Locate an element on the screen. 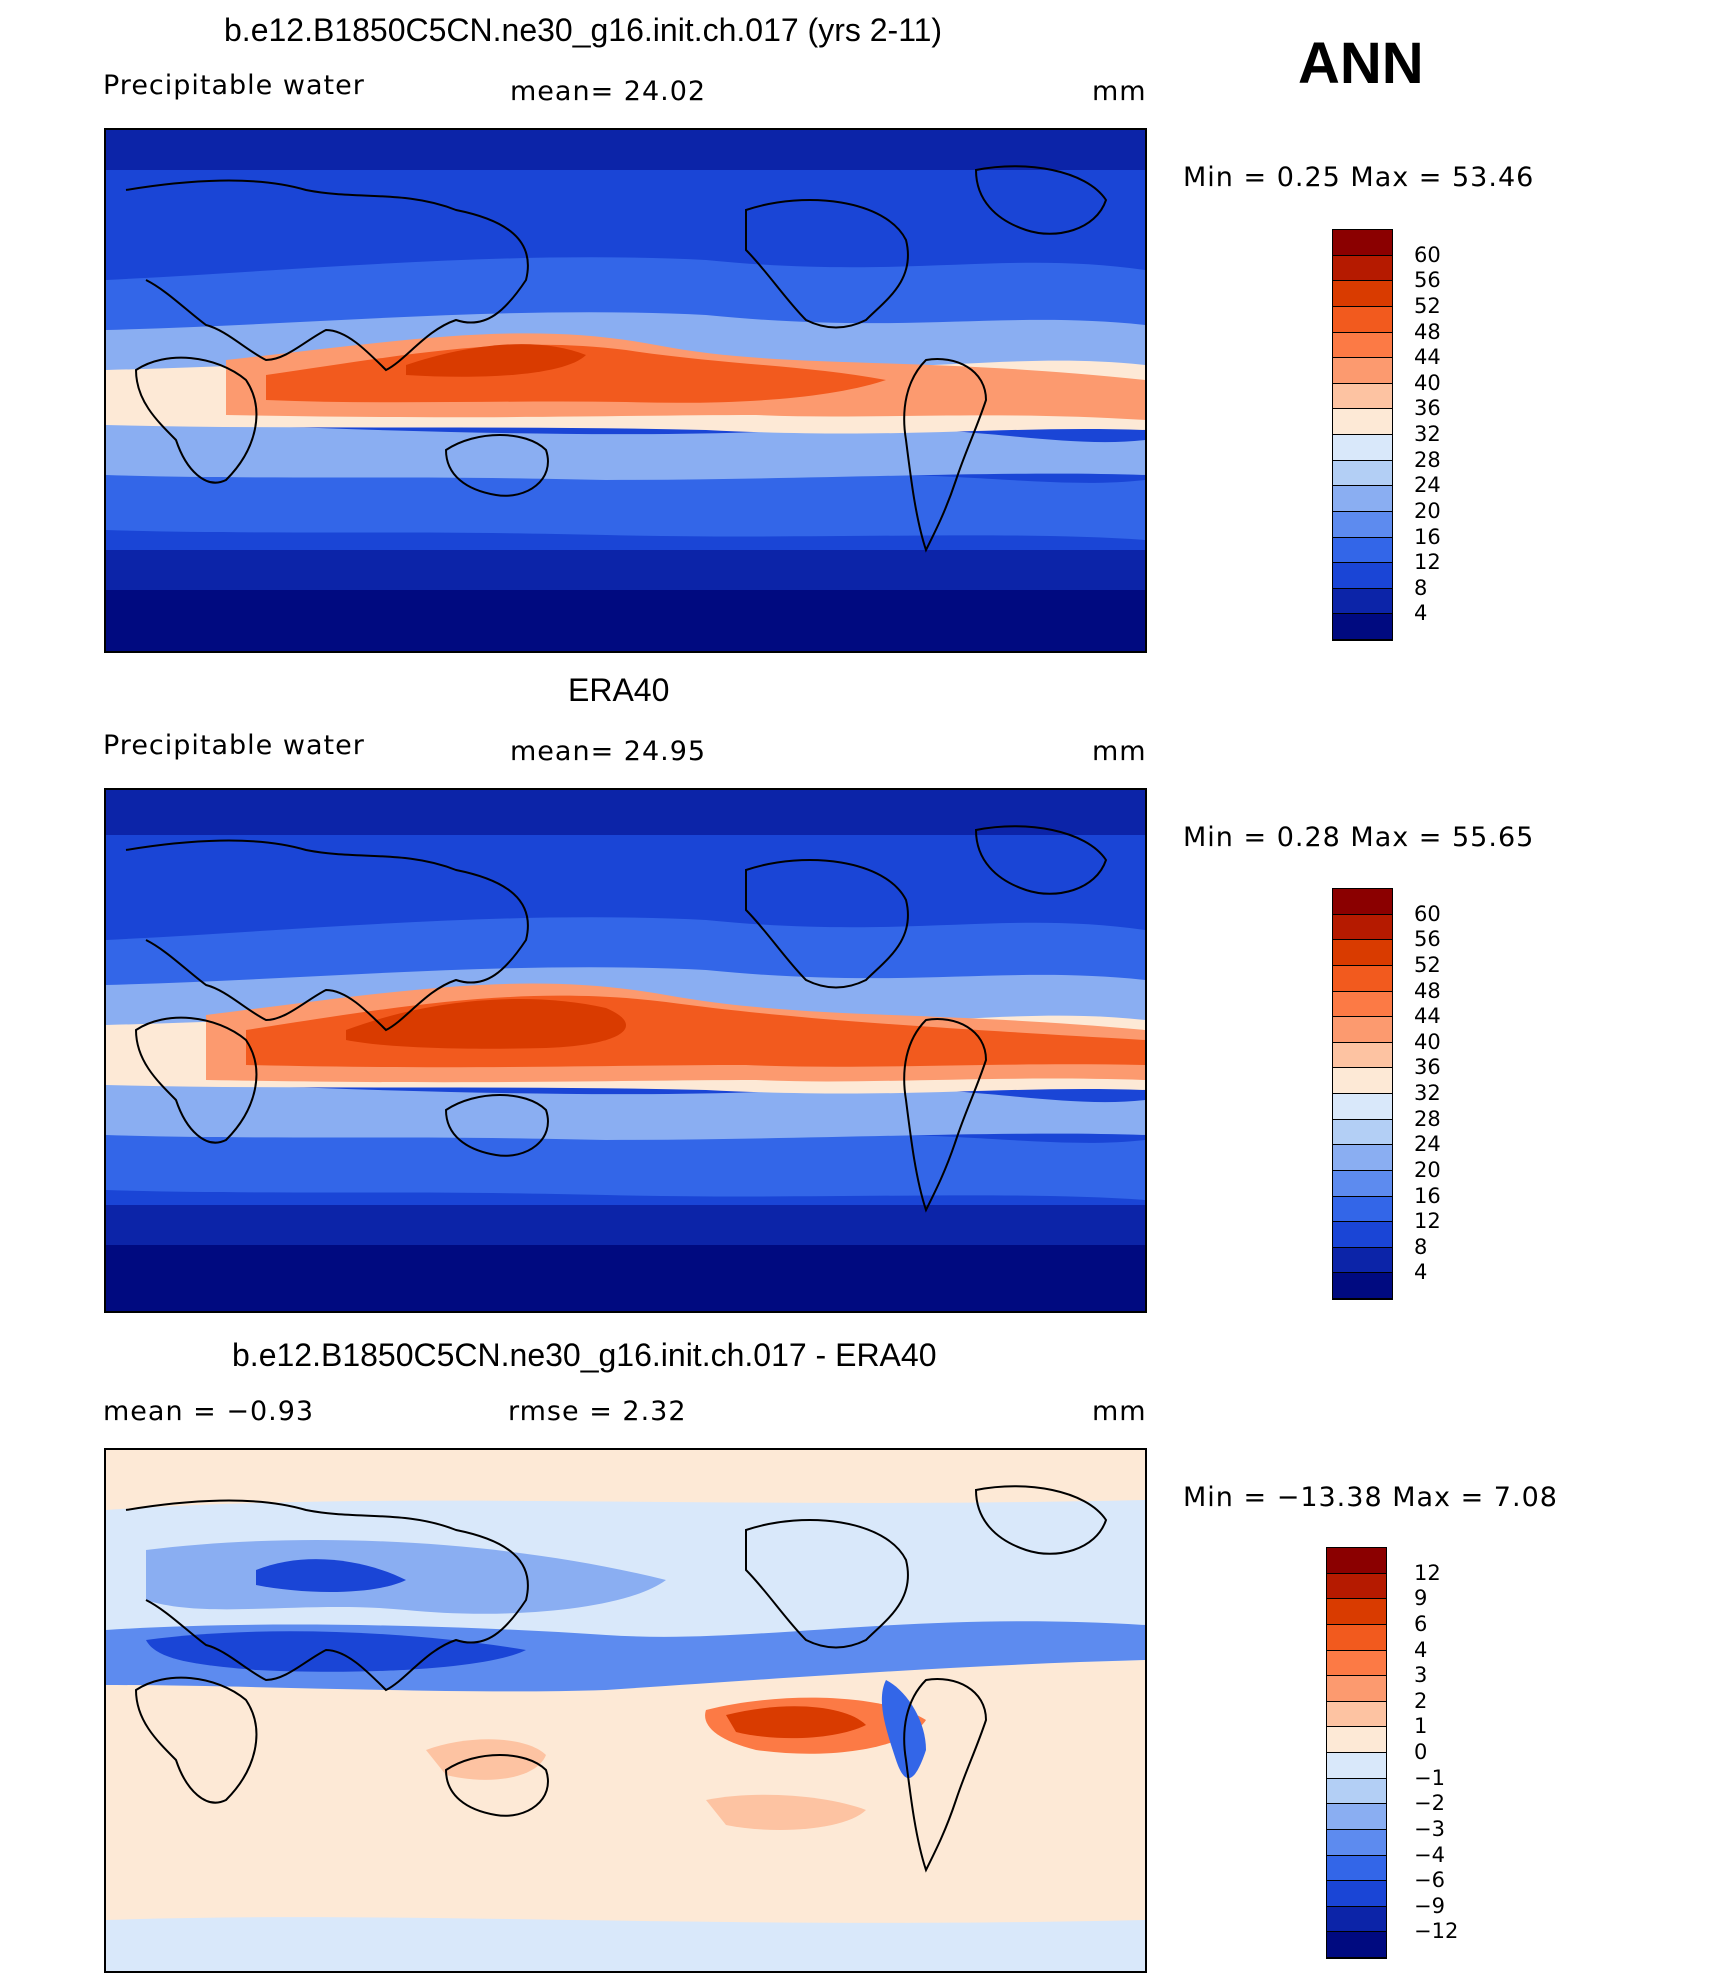 The width and height of the screenshot is (1710, 1986). colorbar-tick-label: 1 is located at coordinates (1421, 1726).